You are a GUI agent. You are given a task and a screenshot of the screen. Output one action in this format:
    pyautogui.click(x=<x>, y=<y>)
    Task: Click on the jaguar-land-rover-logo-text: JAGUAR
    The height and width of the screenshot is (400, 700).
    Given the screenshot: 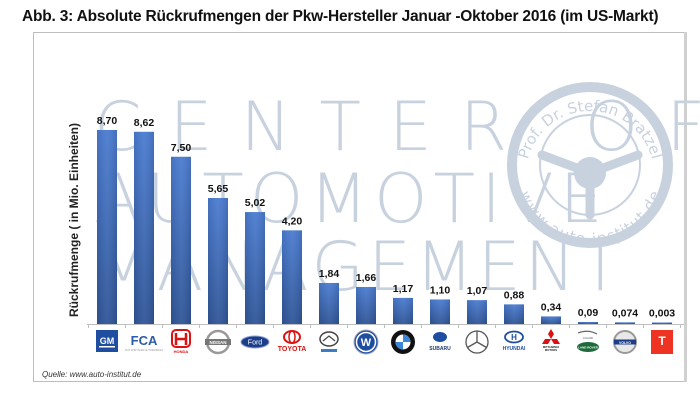 What is the action you would take?
    pyautogui.click(x=588, y=338)
    